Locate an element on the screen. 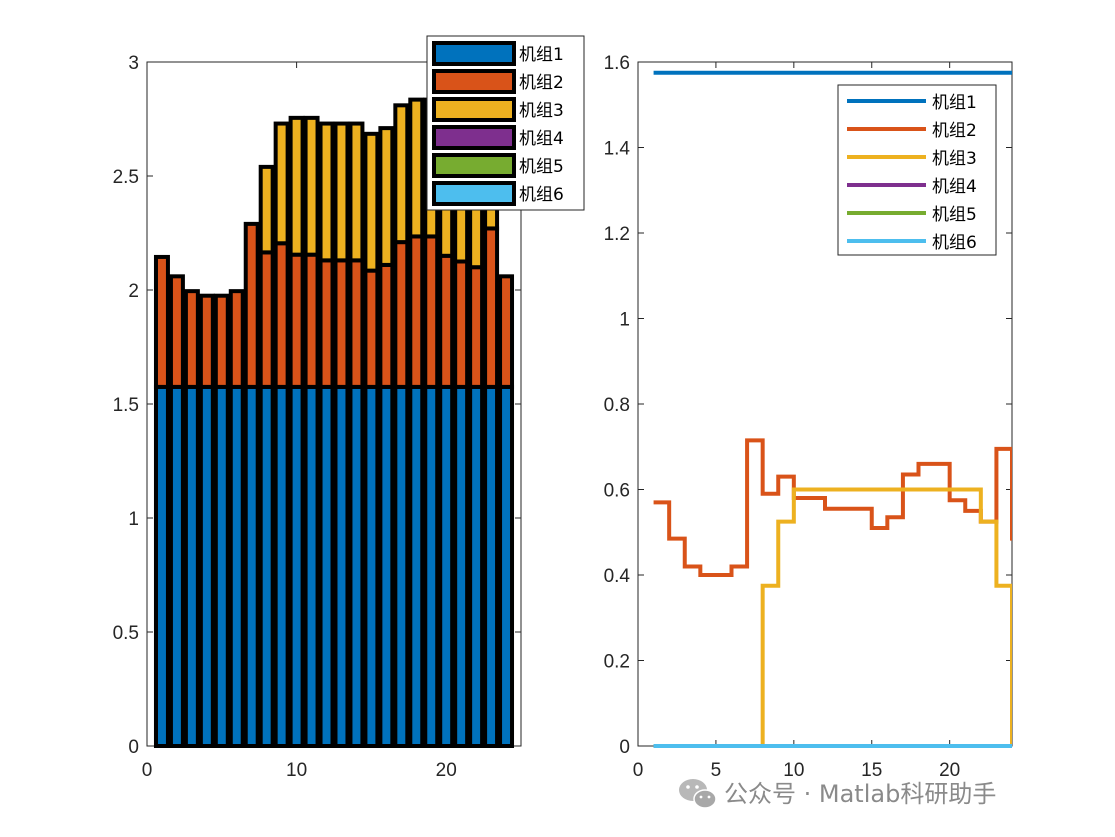  y-tick-label: 2.5 is located at coordinates (126, 177).